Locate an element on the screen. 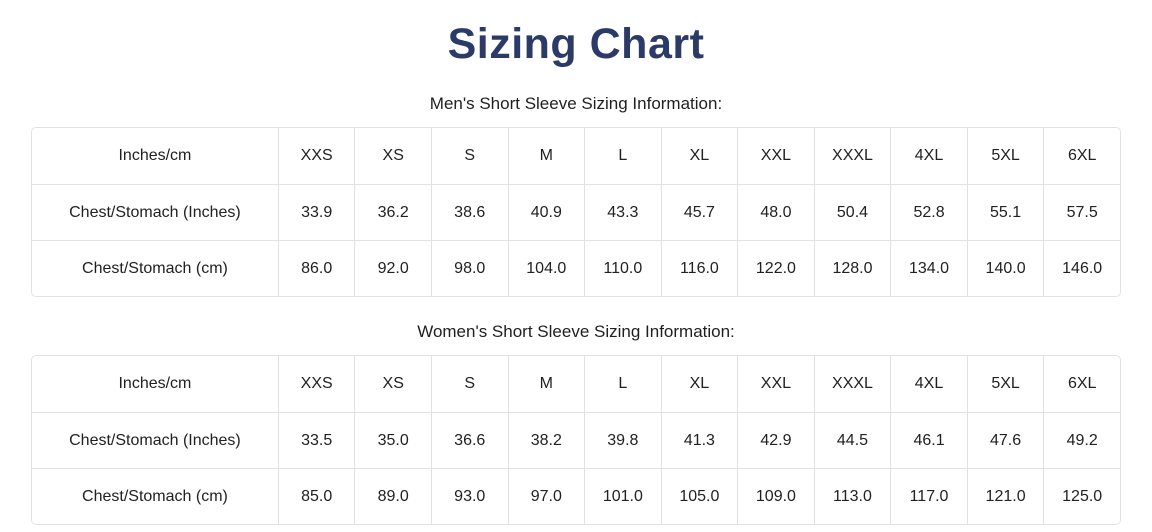 This screenshot has width=1152, height=532. measurement-value-cell: 92.0 is located at coordinates (392, 268).